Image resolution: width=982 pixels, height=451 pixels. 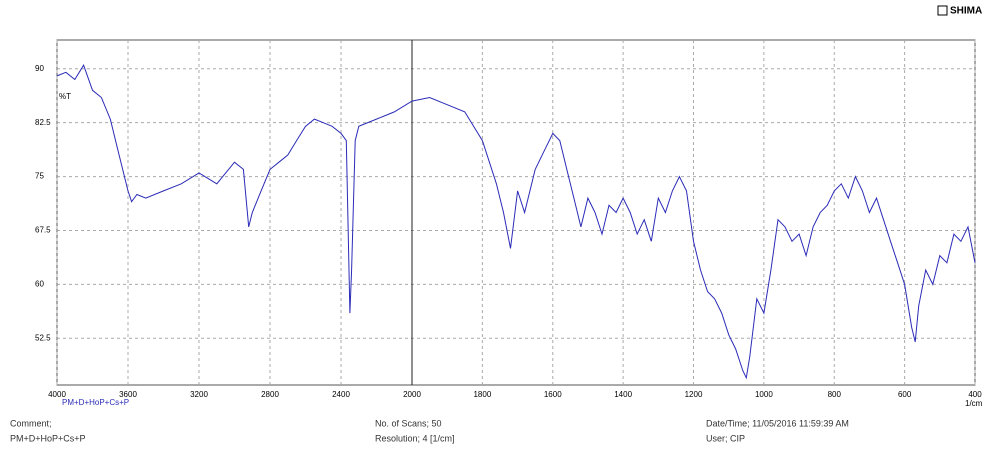 What do you see at coordinates (43, 230) in the screenshot?
I see `y-tick-label: 67.5` at bounding box center [43, 230].